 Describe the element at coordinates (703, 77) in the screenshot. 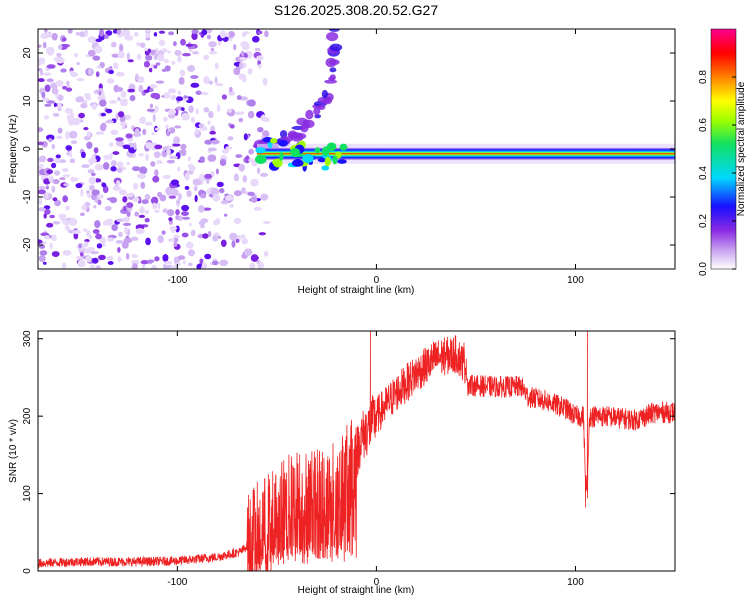

I see `colorbar-tick-label: 0.8` at that location.